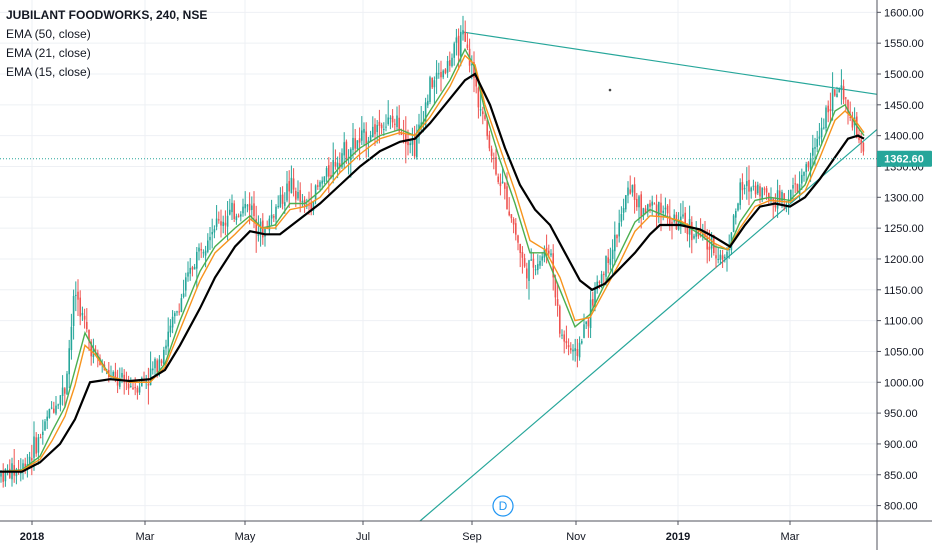  Describe the element at coordinates (904, 137) in the screenshot. I see `y-tick-label: 1400.00` at that location.